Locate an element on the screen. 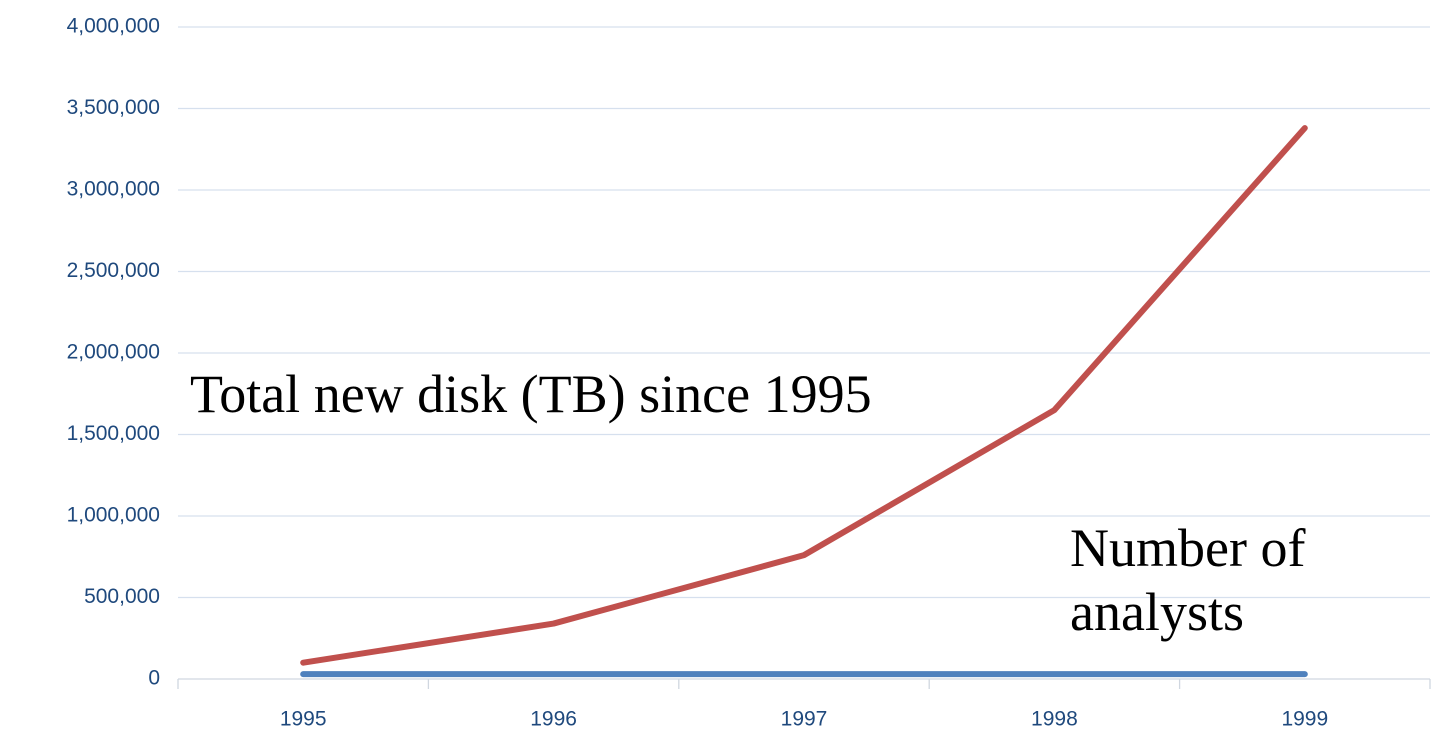 The height and width of the screenshot is (742, 1441). y-tick-label: 4,000,000 is located at coordinates (113, 26).